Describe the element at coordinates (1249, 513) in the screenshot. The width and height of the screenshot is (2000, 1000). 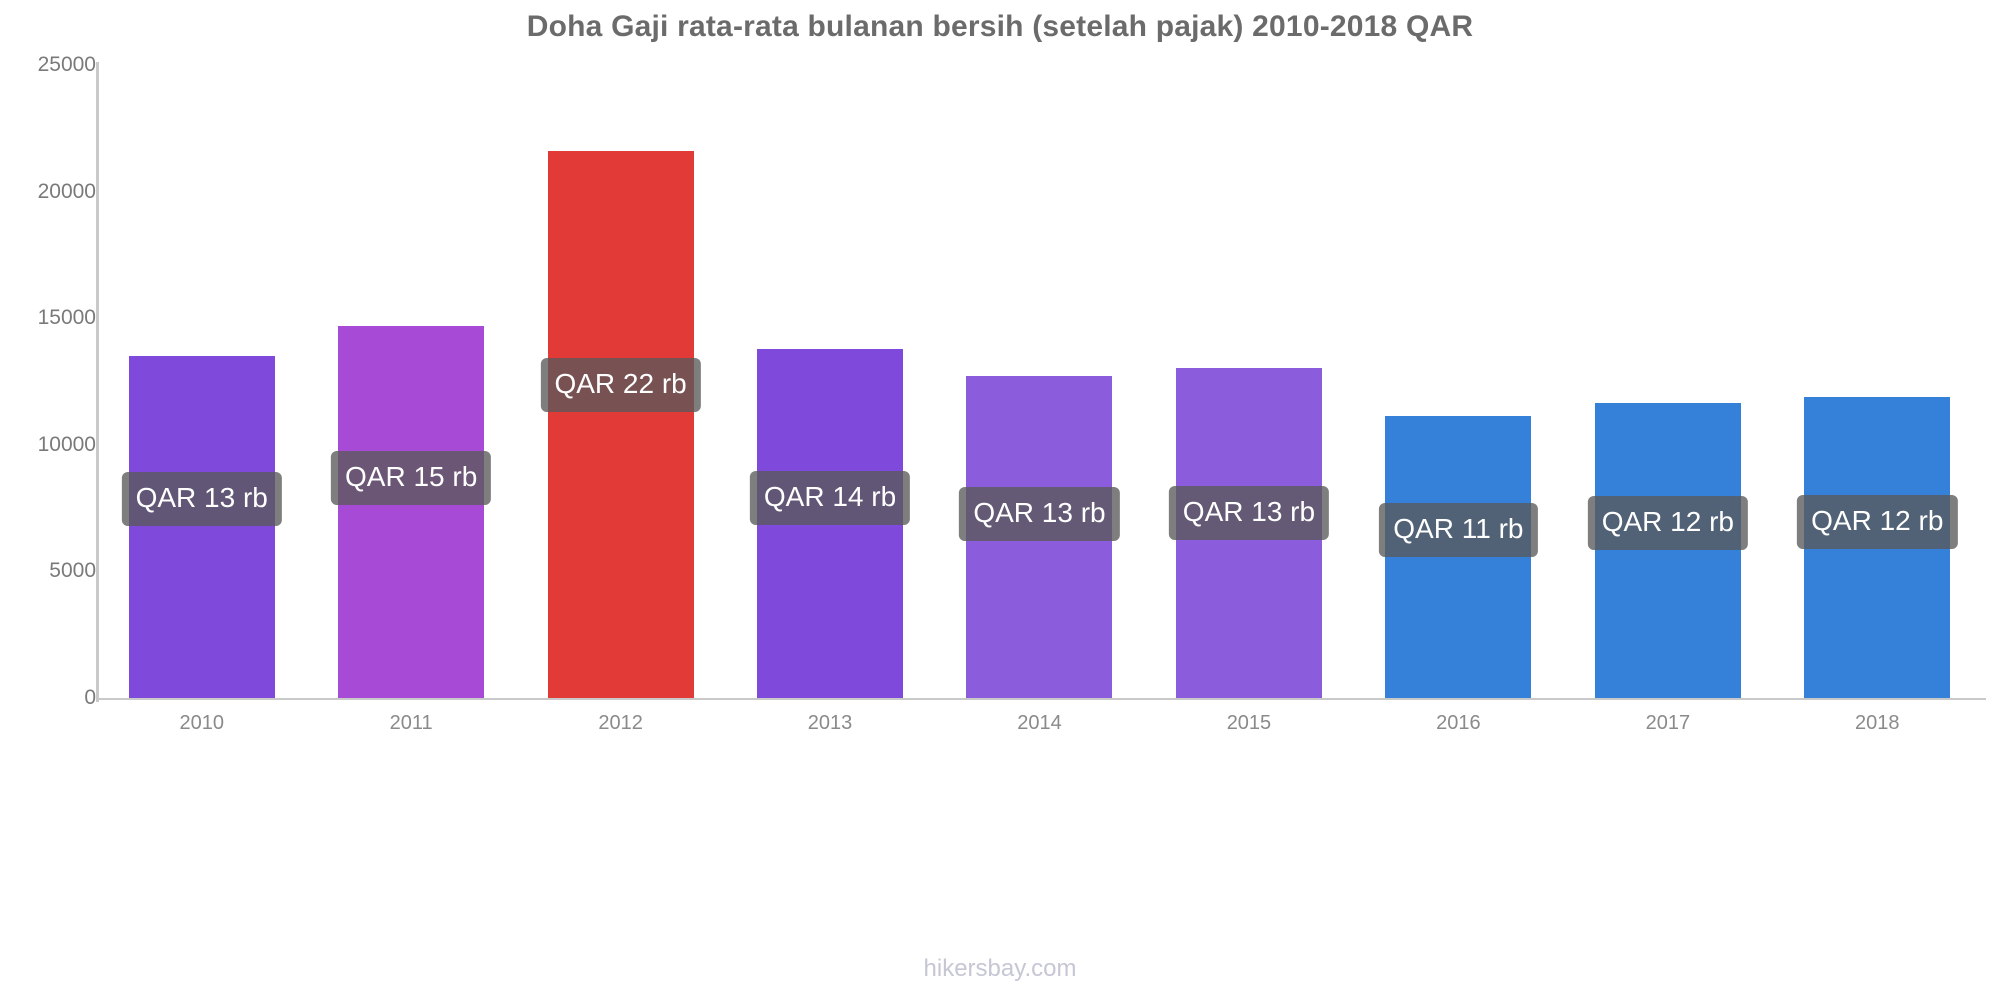
I see `bar-value-label-2015: QAR 13 rb` at that location.